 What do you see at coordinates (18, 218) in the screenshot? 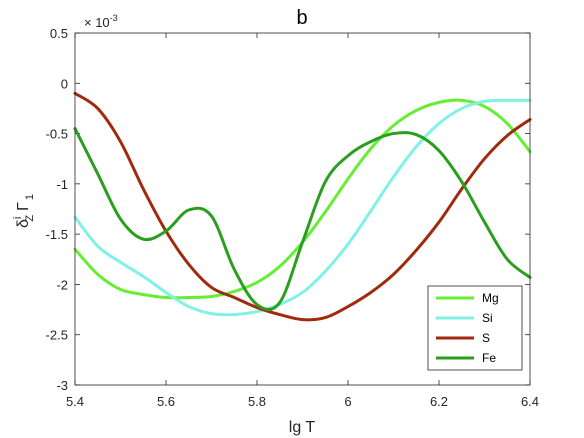
I see `ylabel-sup: i` at bounding box center [18, 218].